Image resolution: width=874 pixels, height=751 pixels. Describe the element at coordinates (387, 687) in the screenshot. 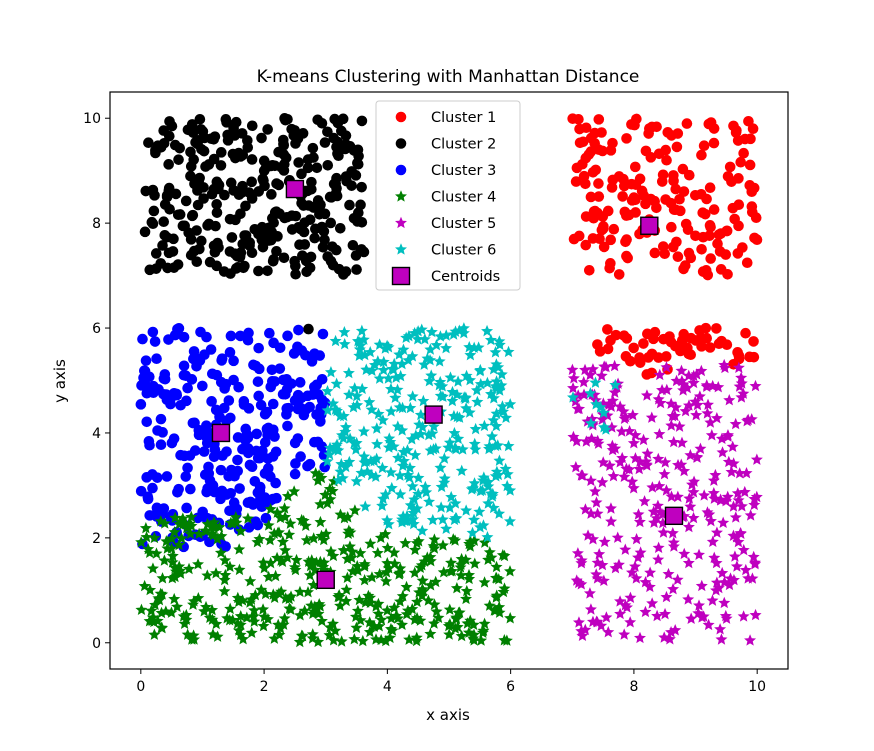

I see `x-tick-label: 4` at that location.